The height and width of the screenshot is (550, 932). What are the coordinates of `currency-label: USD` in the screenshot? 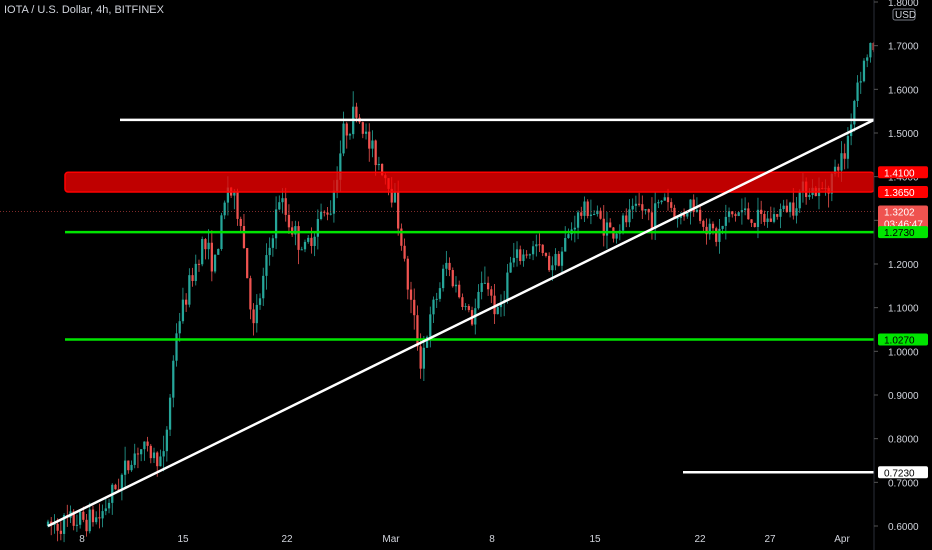 It's located at (905, 15).